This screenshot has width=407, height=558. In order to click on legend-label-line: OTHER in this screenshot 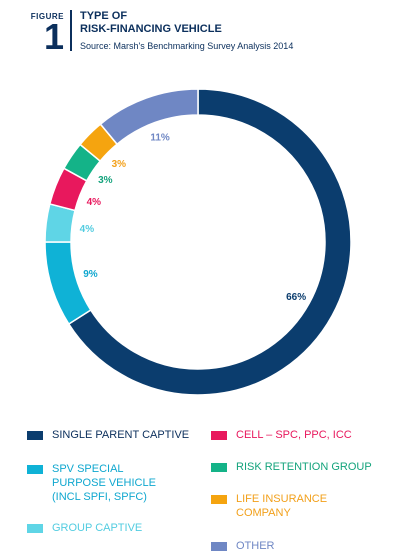, I will do `click(255, 546)`.